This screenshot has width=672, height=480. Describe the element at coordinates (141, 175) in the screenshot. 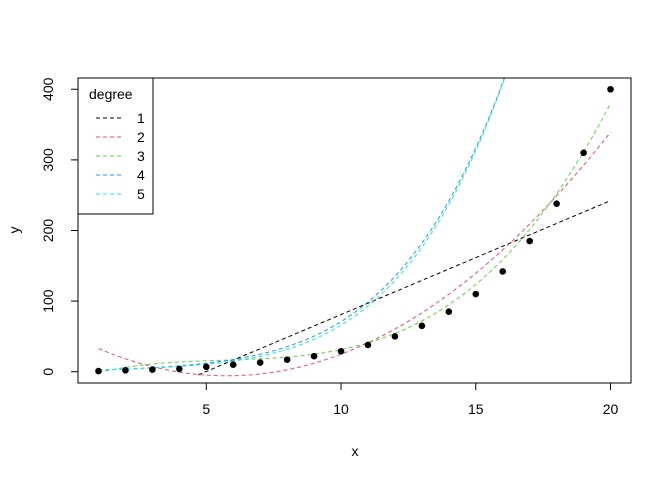

I see `legend-label-degree-4: 4` at that location.